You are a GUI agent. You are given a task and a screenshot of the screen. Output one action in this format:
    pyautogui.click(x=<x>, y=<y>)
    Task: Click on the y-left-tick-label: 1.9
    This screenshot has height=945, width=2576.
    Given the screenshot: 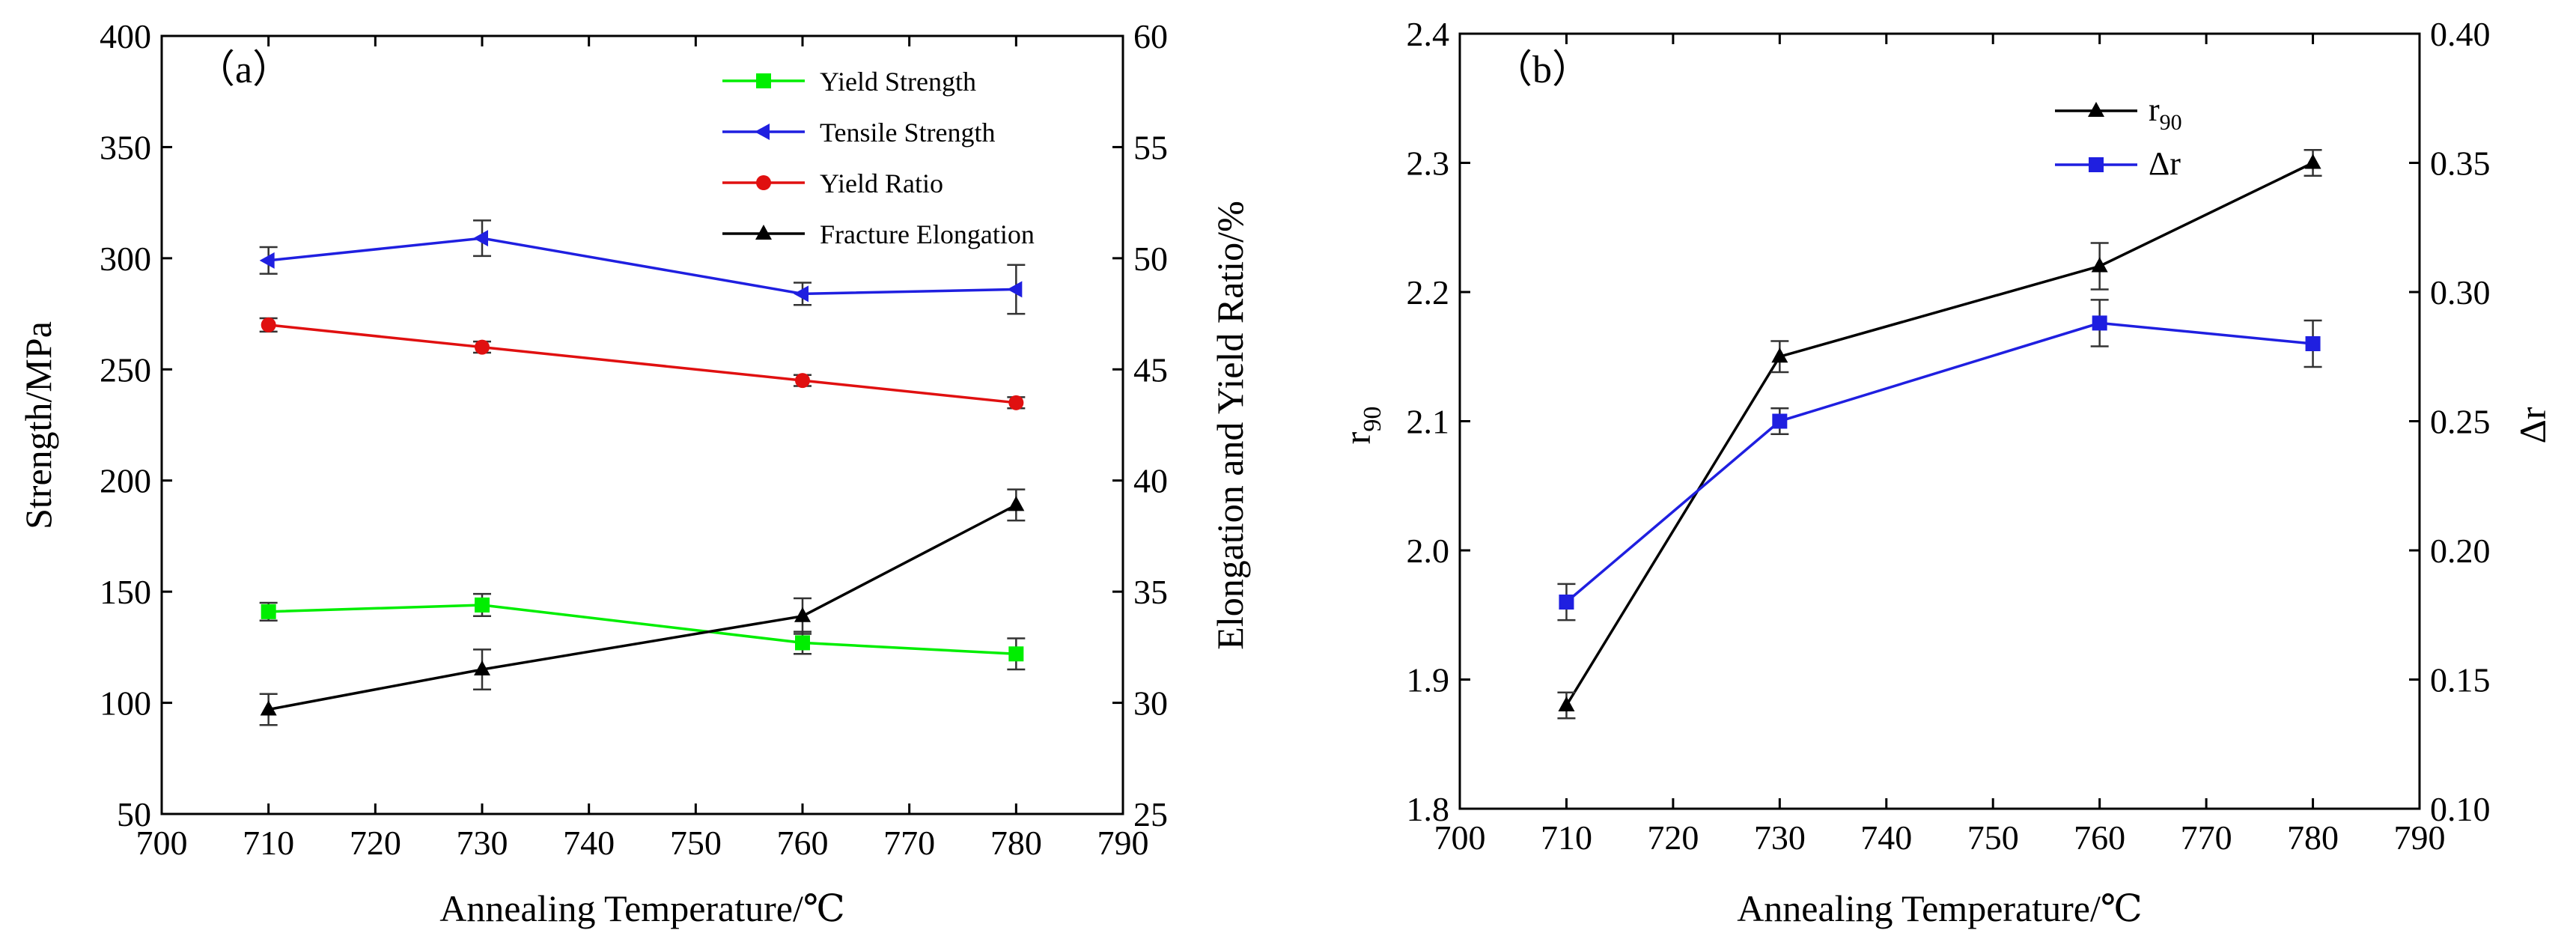 What is the action you would take?
    pyautogui.click(x=1428, y=680)
    